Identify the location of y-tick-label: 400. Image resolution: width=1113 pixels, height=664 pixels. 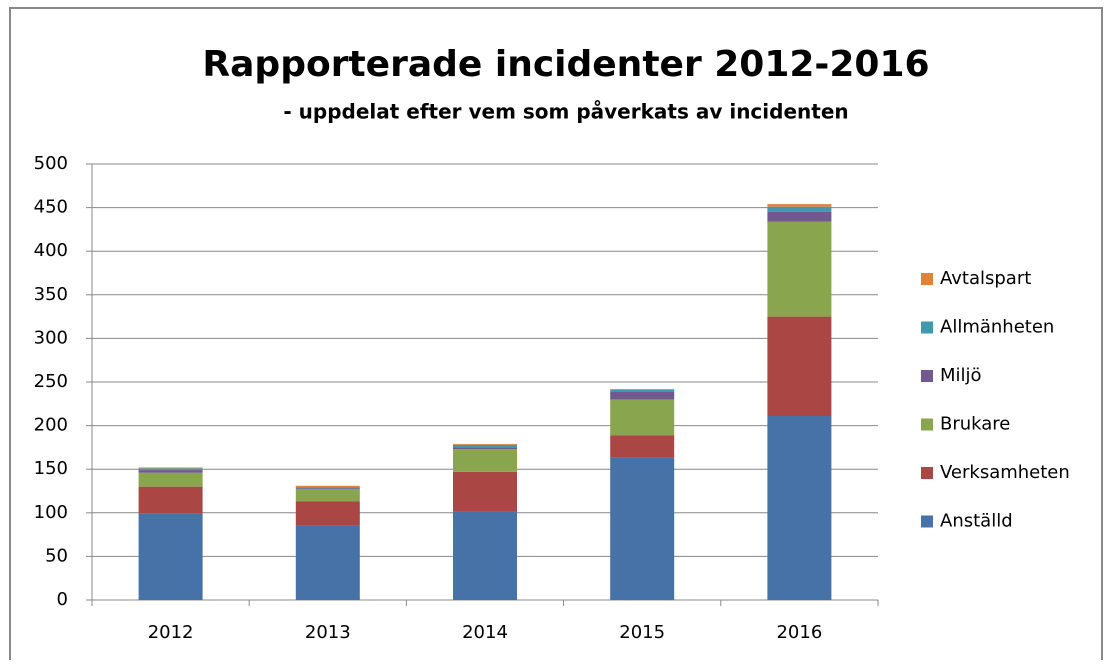
(51, 250).